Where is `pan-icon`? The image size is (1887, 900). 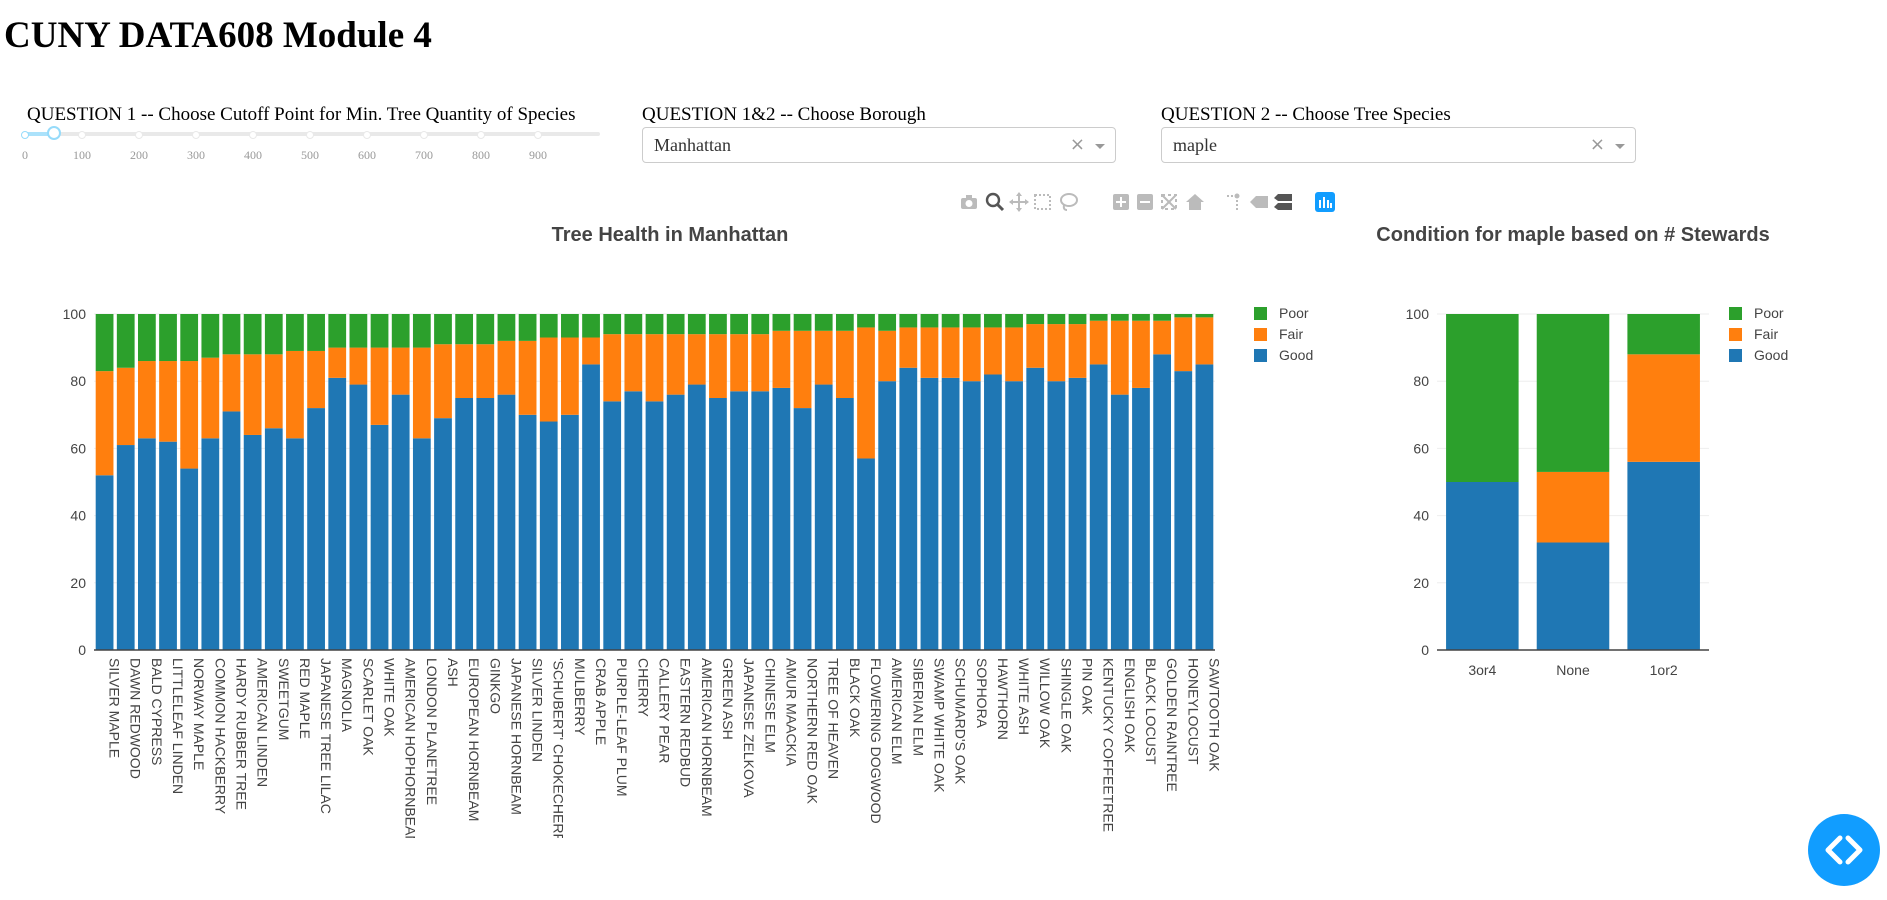 pan-icon is located at coordinates (1019, 202).